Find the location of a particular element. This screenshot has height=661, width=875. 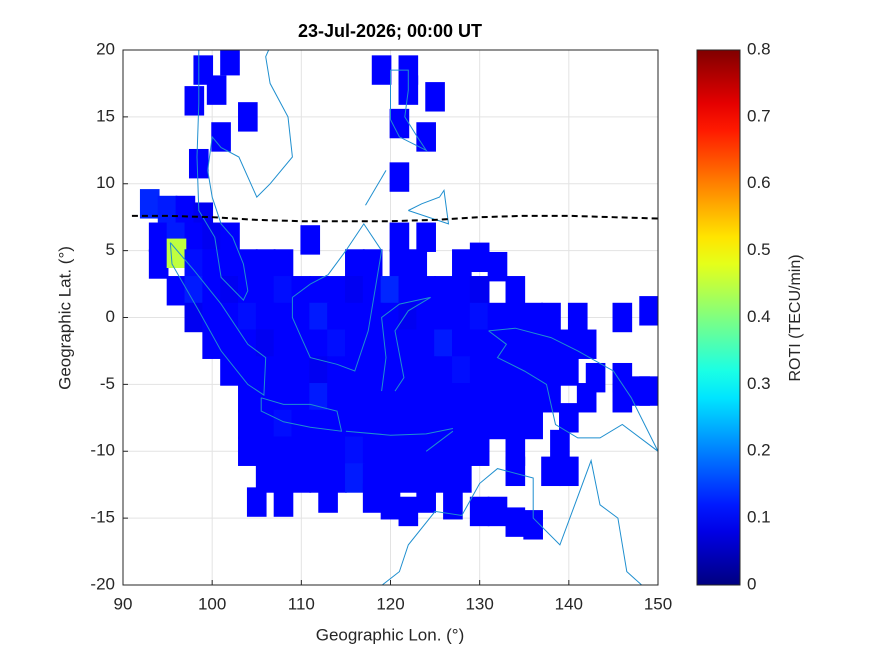

y-tick-label: 15 is located at coordinates (105, 115).